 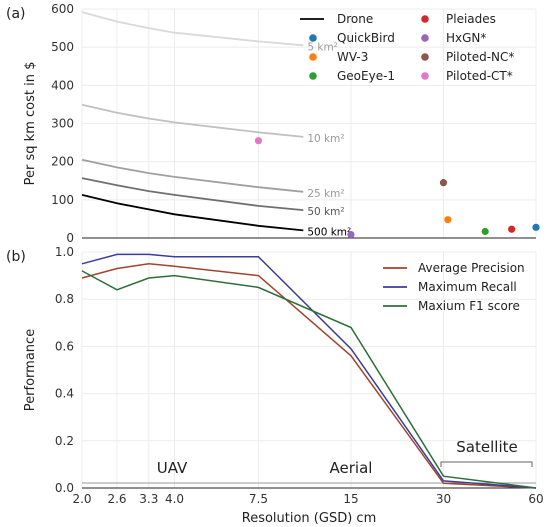 I want to click on drone-curve-500-km, so click(x=192, y=213).